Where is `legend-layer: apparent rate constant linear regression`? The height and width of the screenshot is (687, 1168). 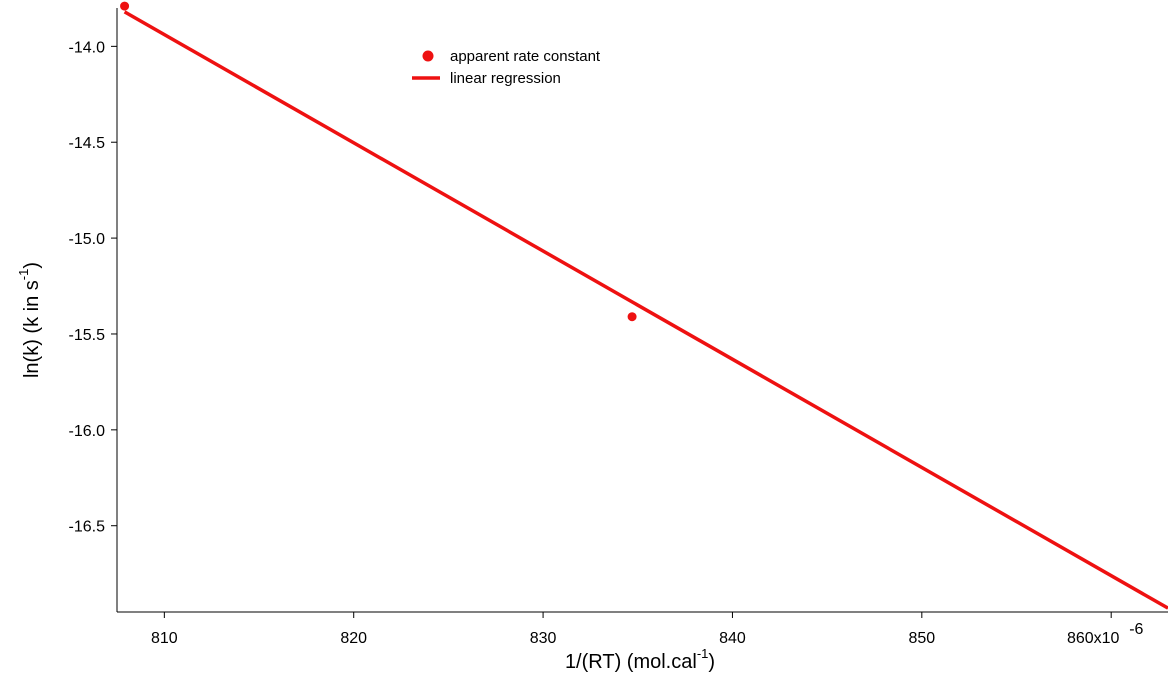 legend-layer: apparent rate constant linear regression is located at coordinates (506, 67).